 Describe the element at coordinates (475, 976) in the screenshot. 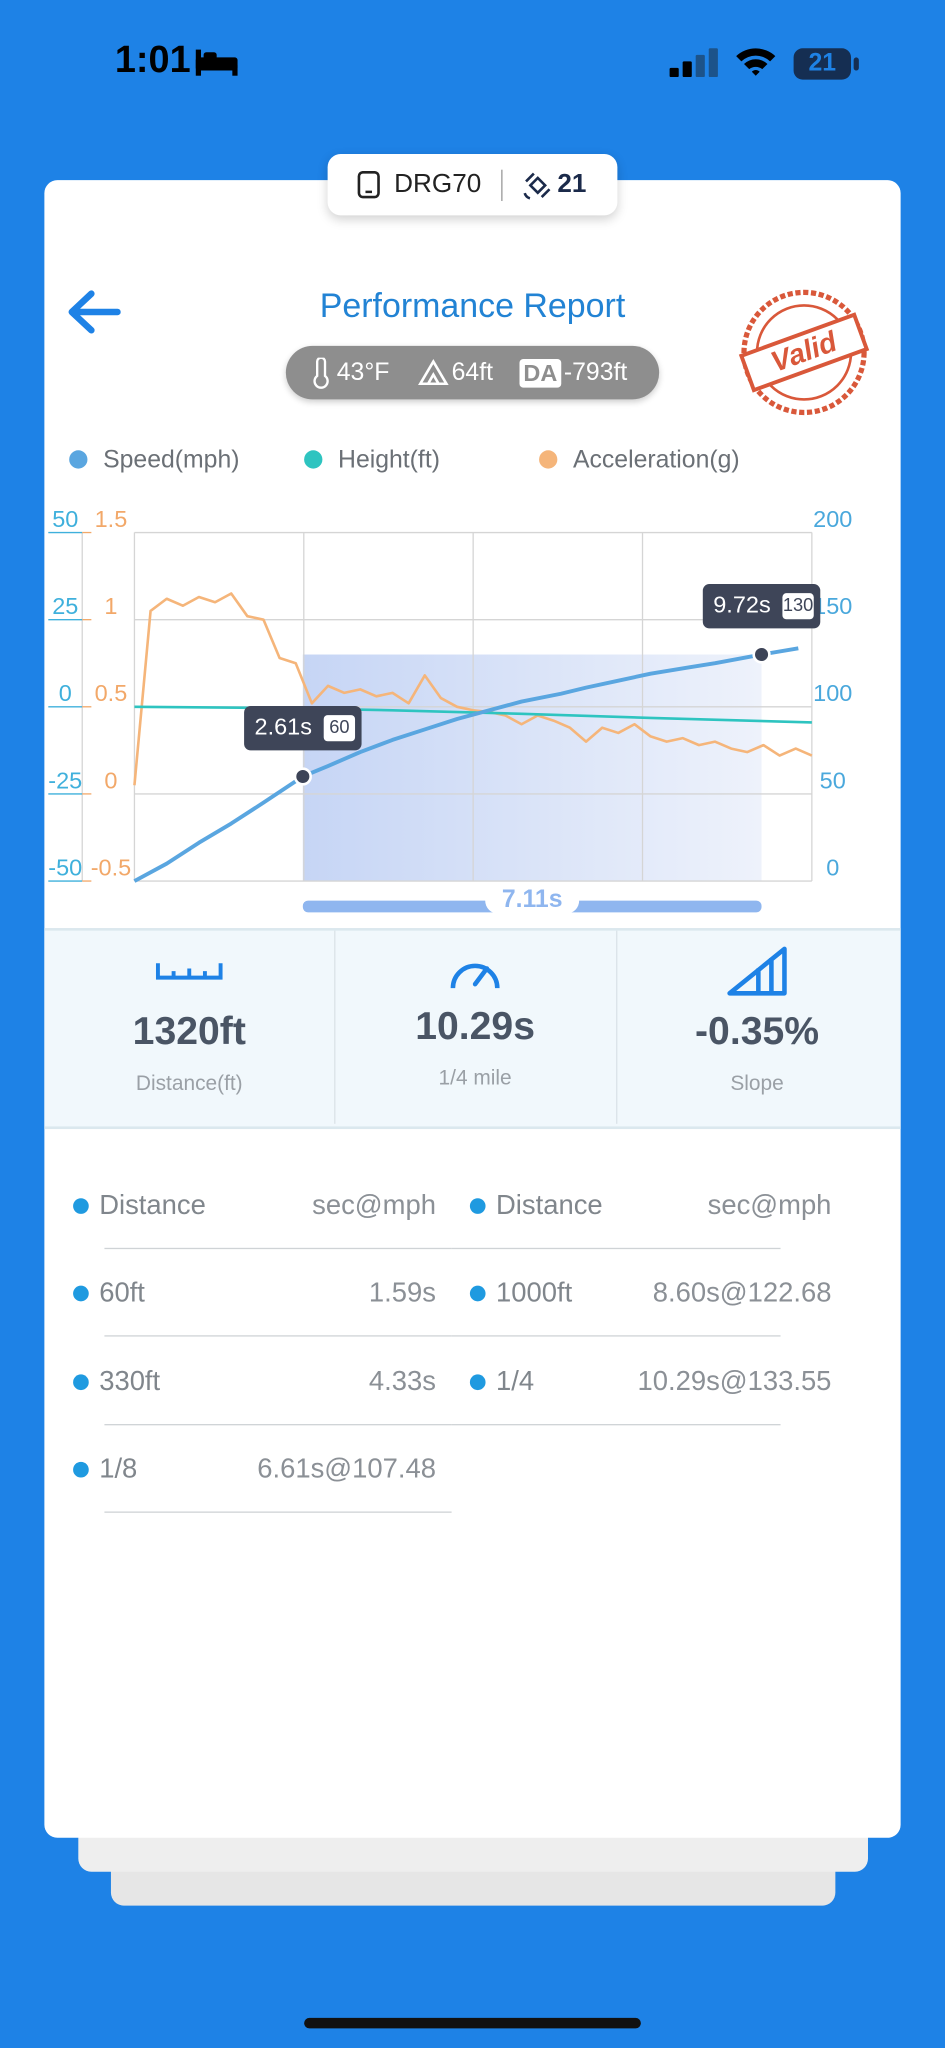

I see `speed-icon` at that location.